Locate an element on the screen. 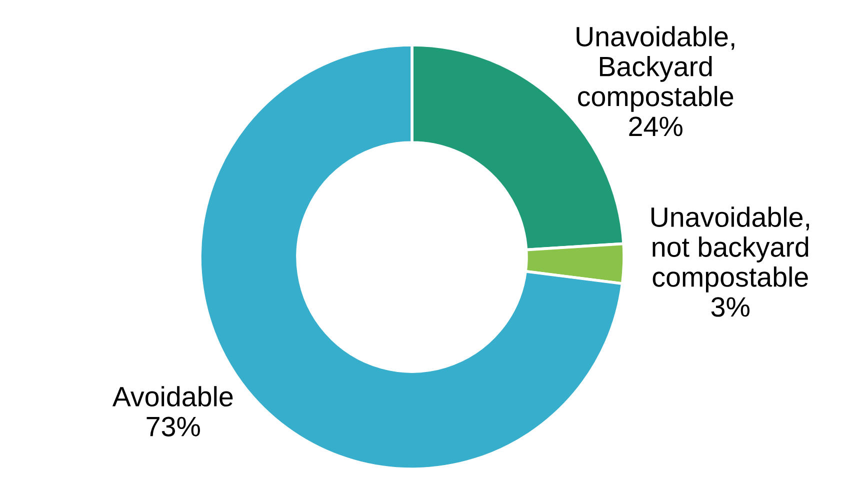 The height and width of the screenshot is (494, 864). slice-label: Avoidable is located at coordinates (172, 396).